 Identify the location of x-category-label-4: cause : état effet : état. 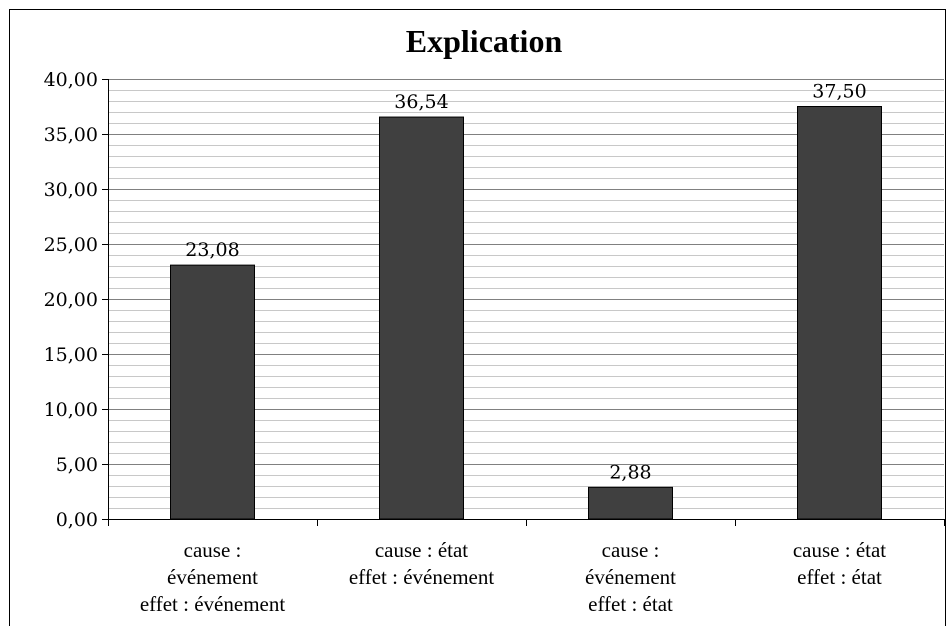
(839, 563).